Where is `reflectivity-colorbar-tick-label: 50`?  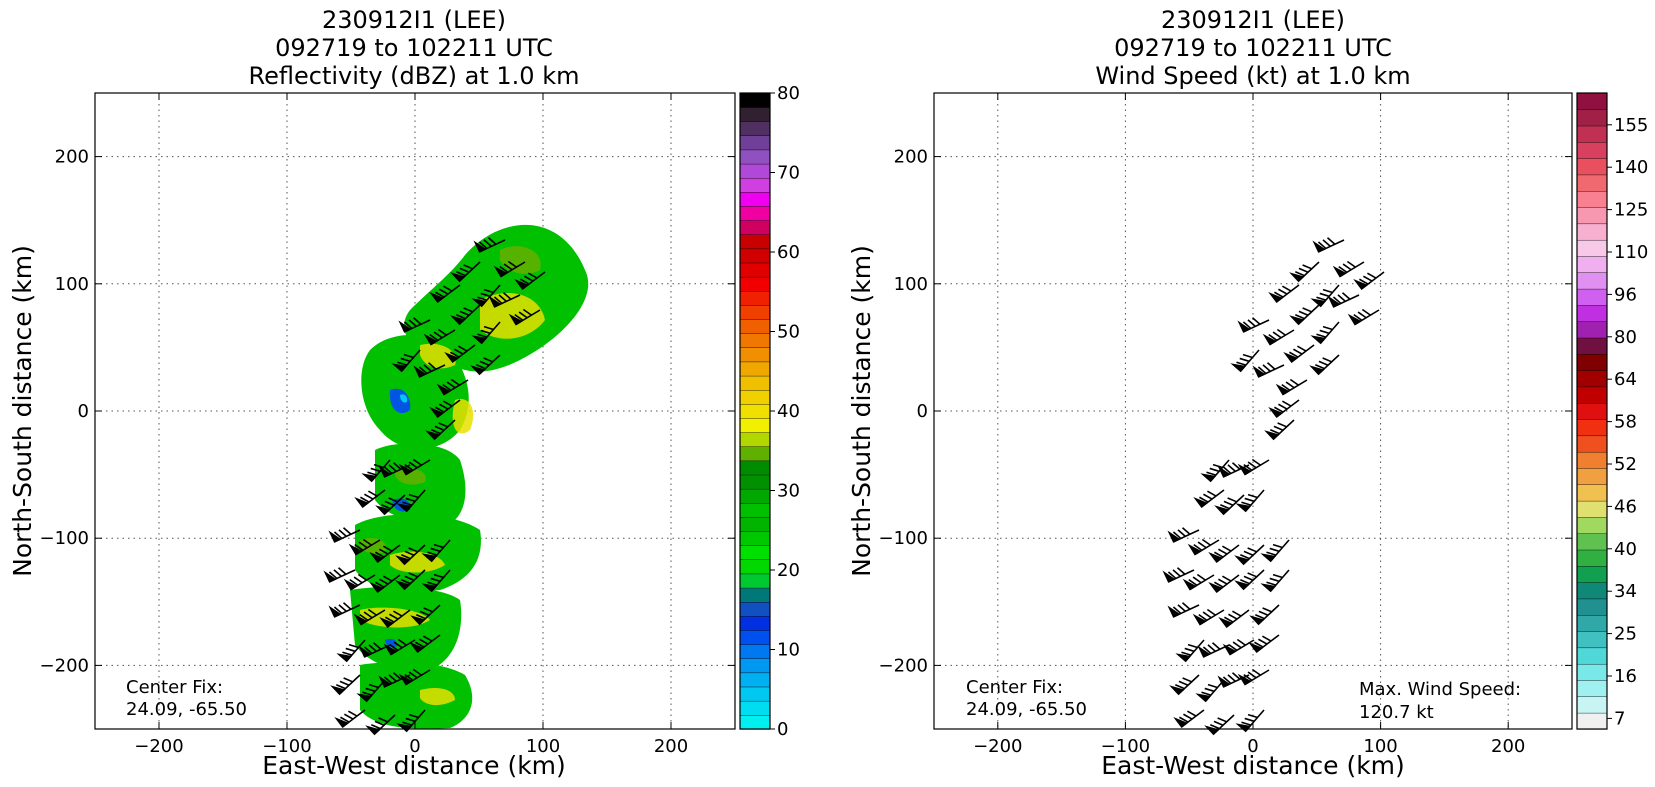
reflectivity-colorbar-tick-label: 50 is located at coordinates (788, 332).